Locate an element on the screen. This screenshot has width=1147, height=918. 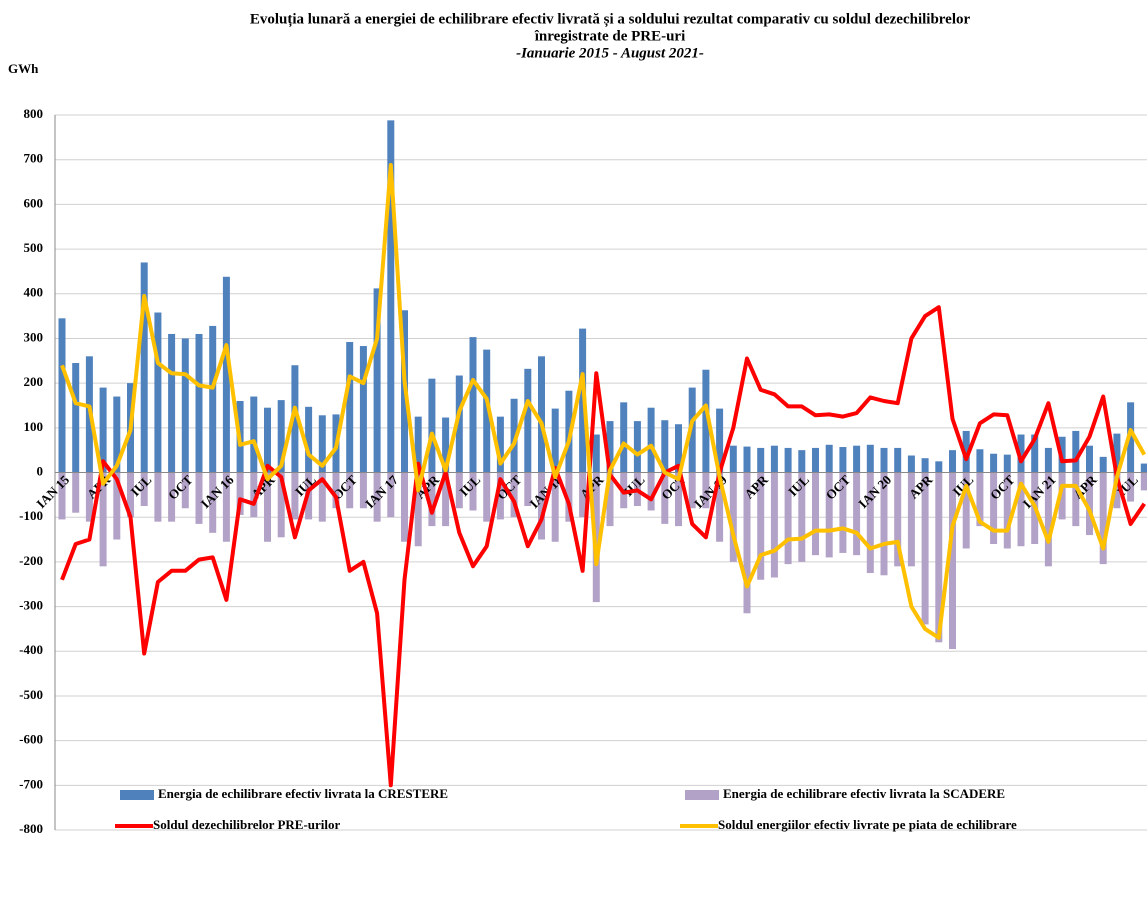
y-tick-label: -300 is located at coordinates (31, 605).